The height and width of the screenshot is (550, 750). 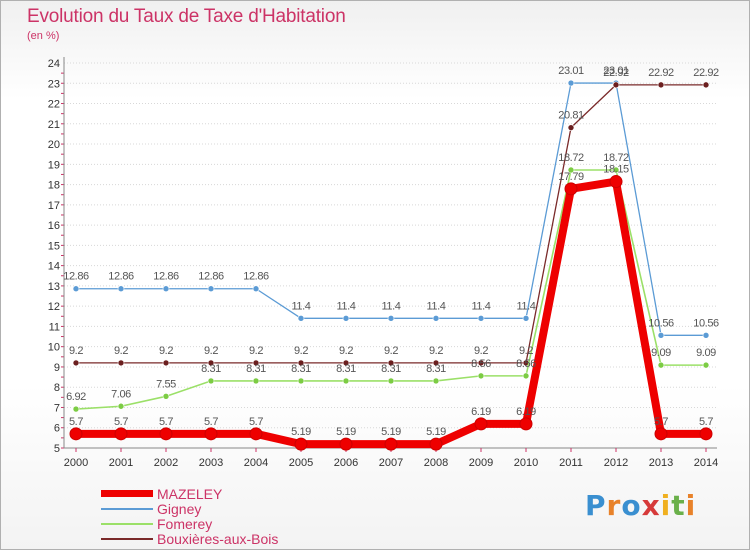 I want to click on logo-letter: o, so click(x=631, y=505).